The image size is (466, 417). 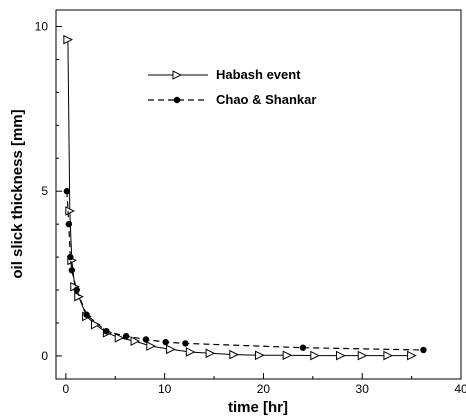 I want to click on x-tick-label: 20, so click(x=264, y=389).